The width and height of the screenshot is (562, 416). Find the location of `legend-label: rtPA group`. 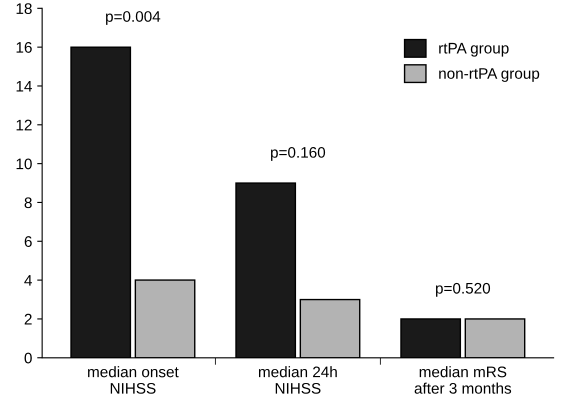

legend-label: rtPA group is located at coordinates (474, 49).